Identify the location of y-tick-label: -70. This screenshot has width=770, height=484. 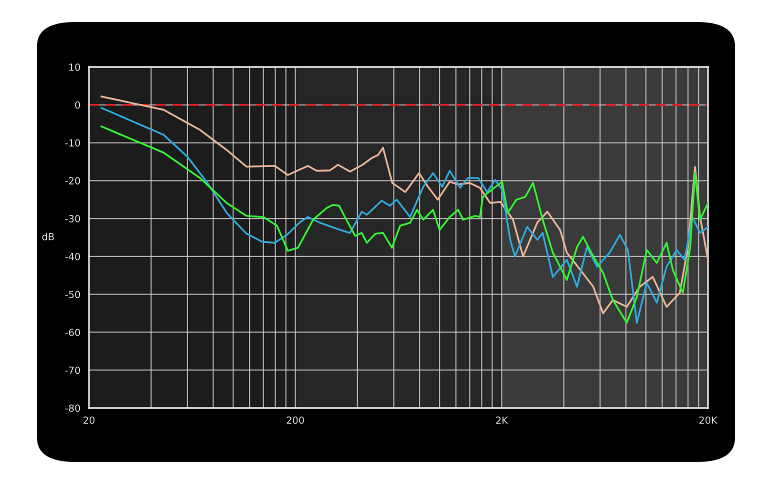
(72, 370).